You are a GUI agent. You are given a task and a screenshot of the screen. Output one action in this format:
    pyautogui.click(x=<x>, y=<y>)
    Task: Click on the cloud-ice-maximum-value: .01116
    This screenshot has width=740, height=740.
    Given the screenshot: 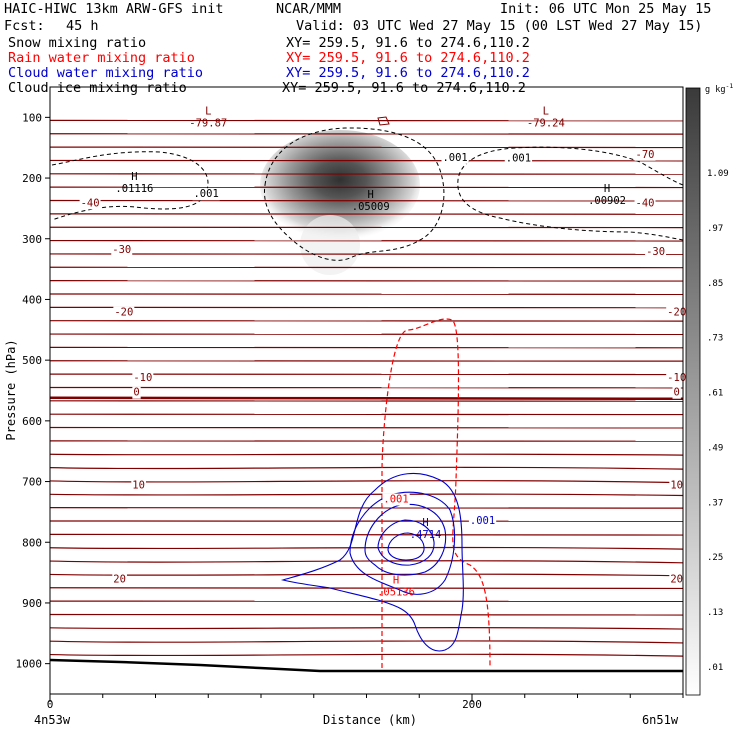 What is the action you would take?
    pyautogui.click(x=134, y=189)
    